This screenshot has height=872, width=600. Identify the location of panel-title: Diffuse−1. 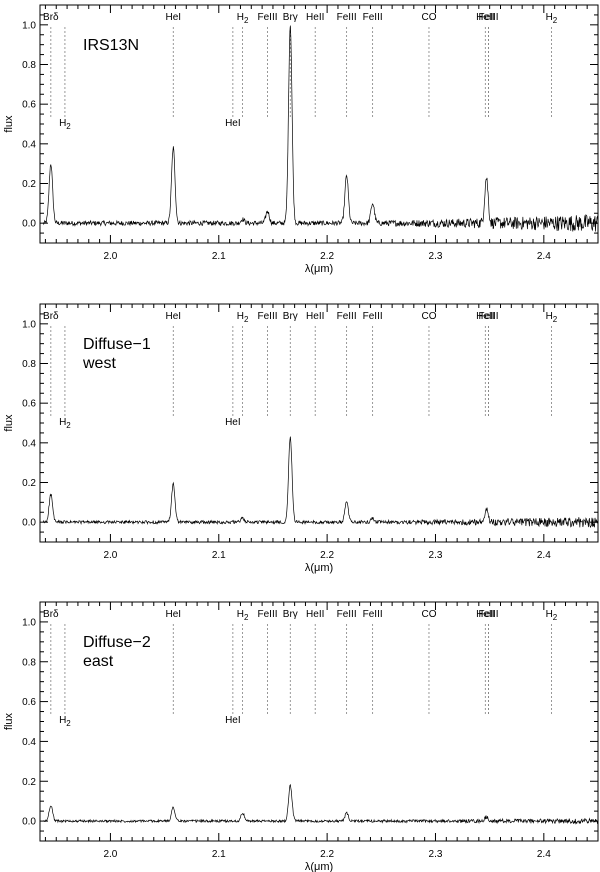
(117, 344).